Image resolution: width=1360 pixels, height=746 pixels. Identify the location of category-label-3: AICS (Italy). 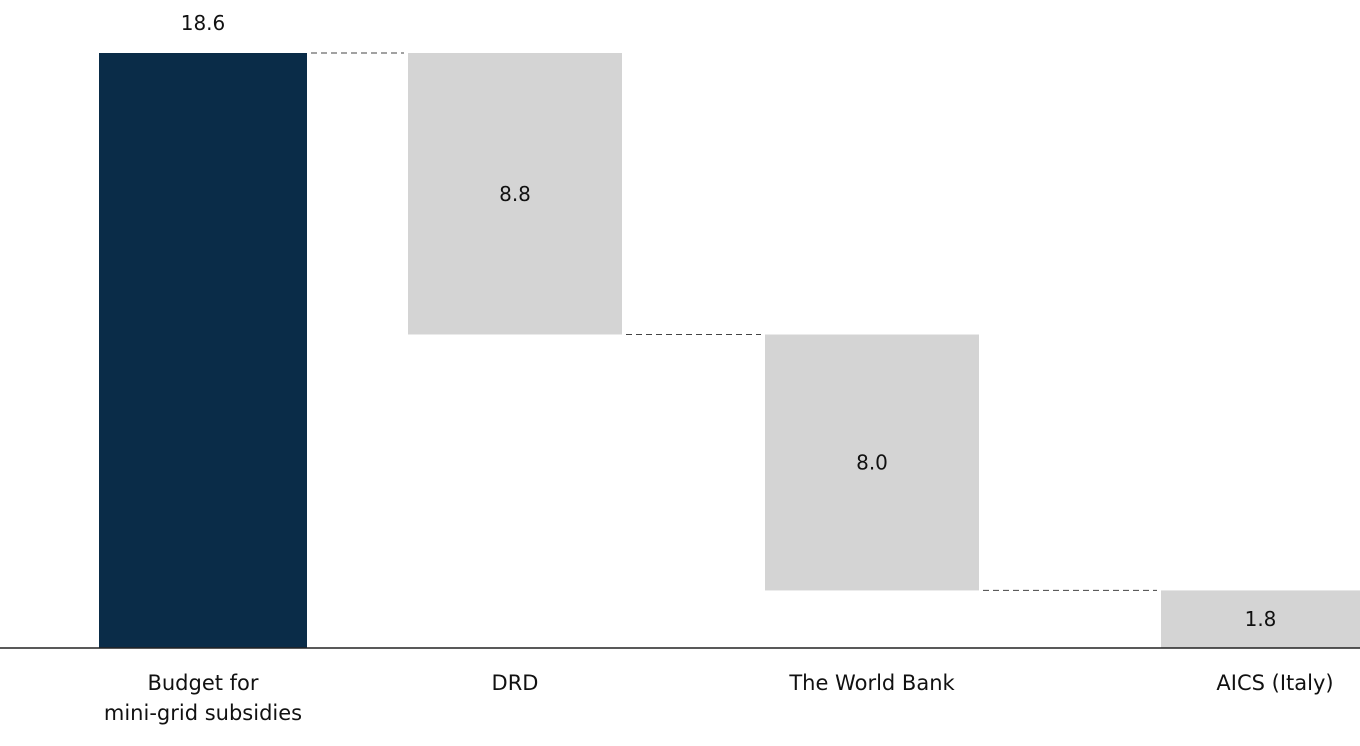
(1274, 683).